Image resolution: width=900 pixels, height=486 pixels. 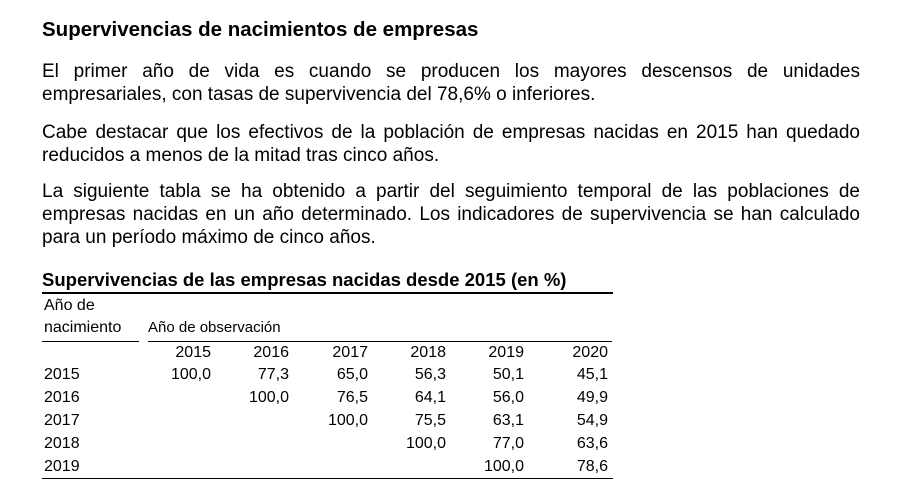 What do you see at coordinates (508, 443) in the screenshot?
I see `table-cell: 77,0` at bounding box center [508, 443].